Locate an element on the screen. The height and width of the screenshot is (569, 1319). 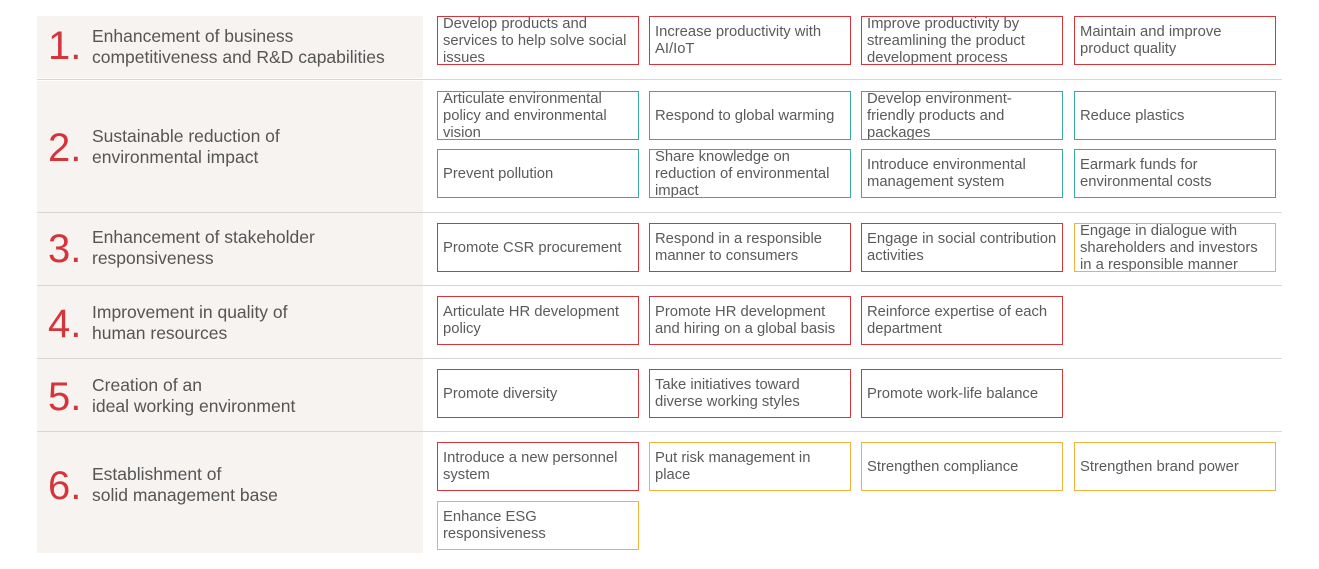
initiative-box: Prevent pollution is located at coordinates (538, 173).